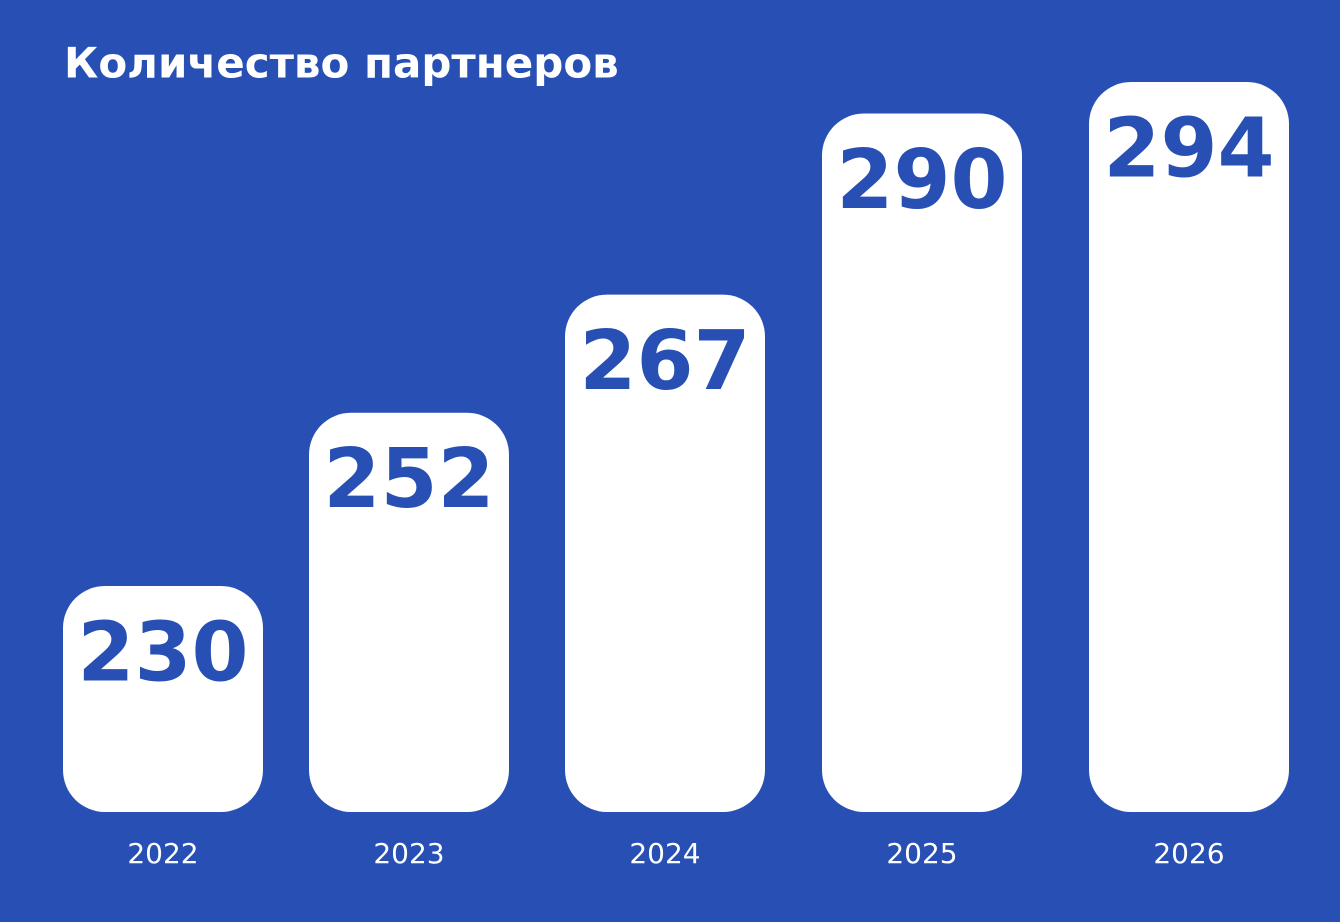 Image resolution: width=1340 pixels, height=922 pixels. Describe the element at coordinates (162, 652) in the screenshot. I see `value-label: 230` at that location.